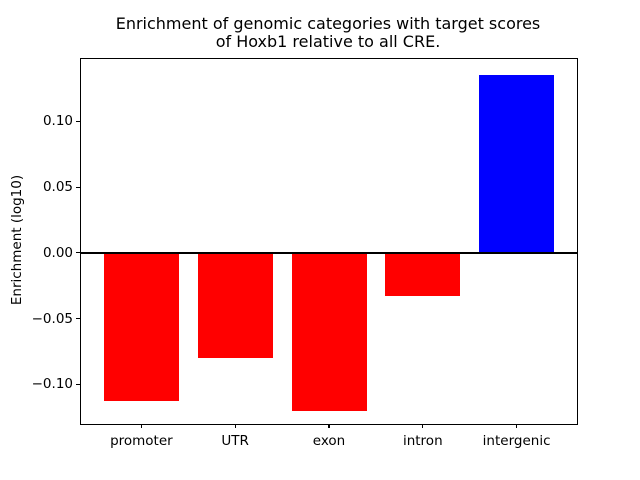 Image resolution: width=640 pixels, height=480 pixels. Describe the element at coordinates (329, 331) in the screenshot. I see `bar-exon` at that location.